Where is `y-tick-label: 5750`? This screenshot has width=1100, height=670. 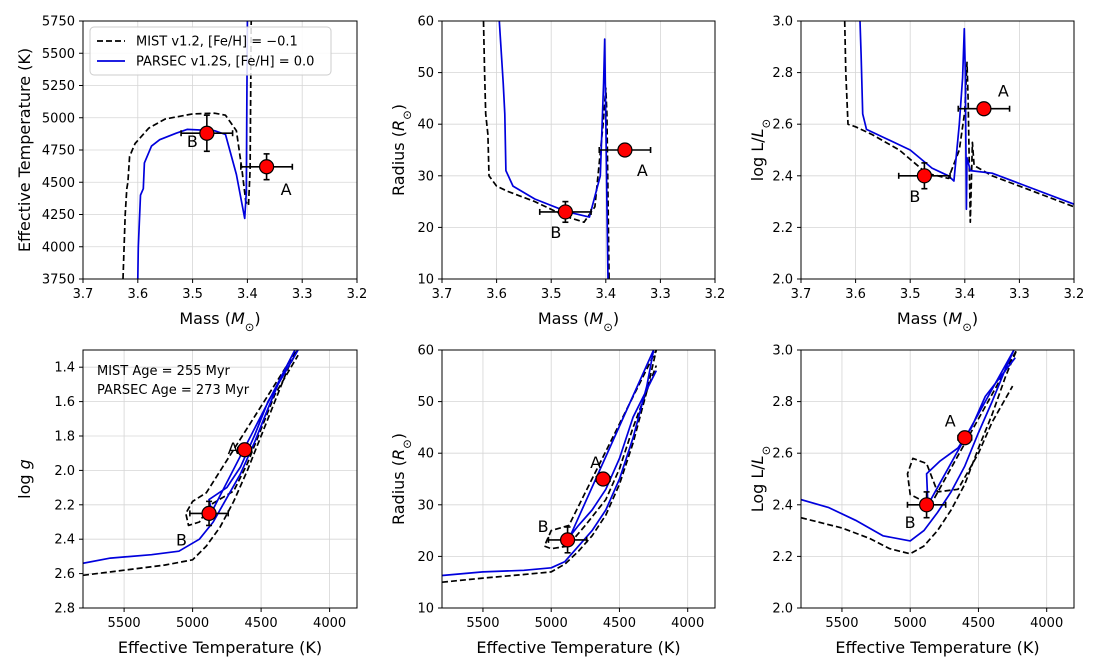
y-tick-label: 5750 is located at coordinates (58, 22).